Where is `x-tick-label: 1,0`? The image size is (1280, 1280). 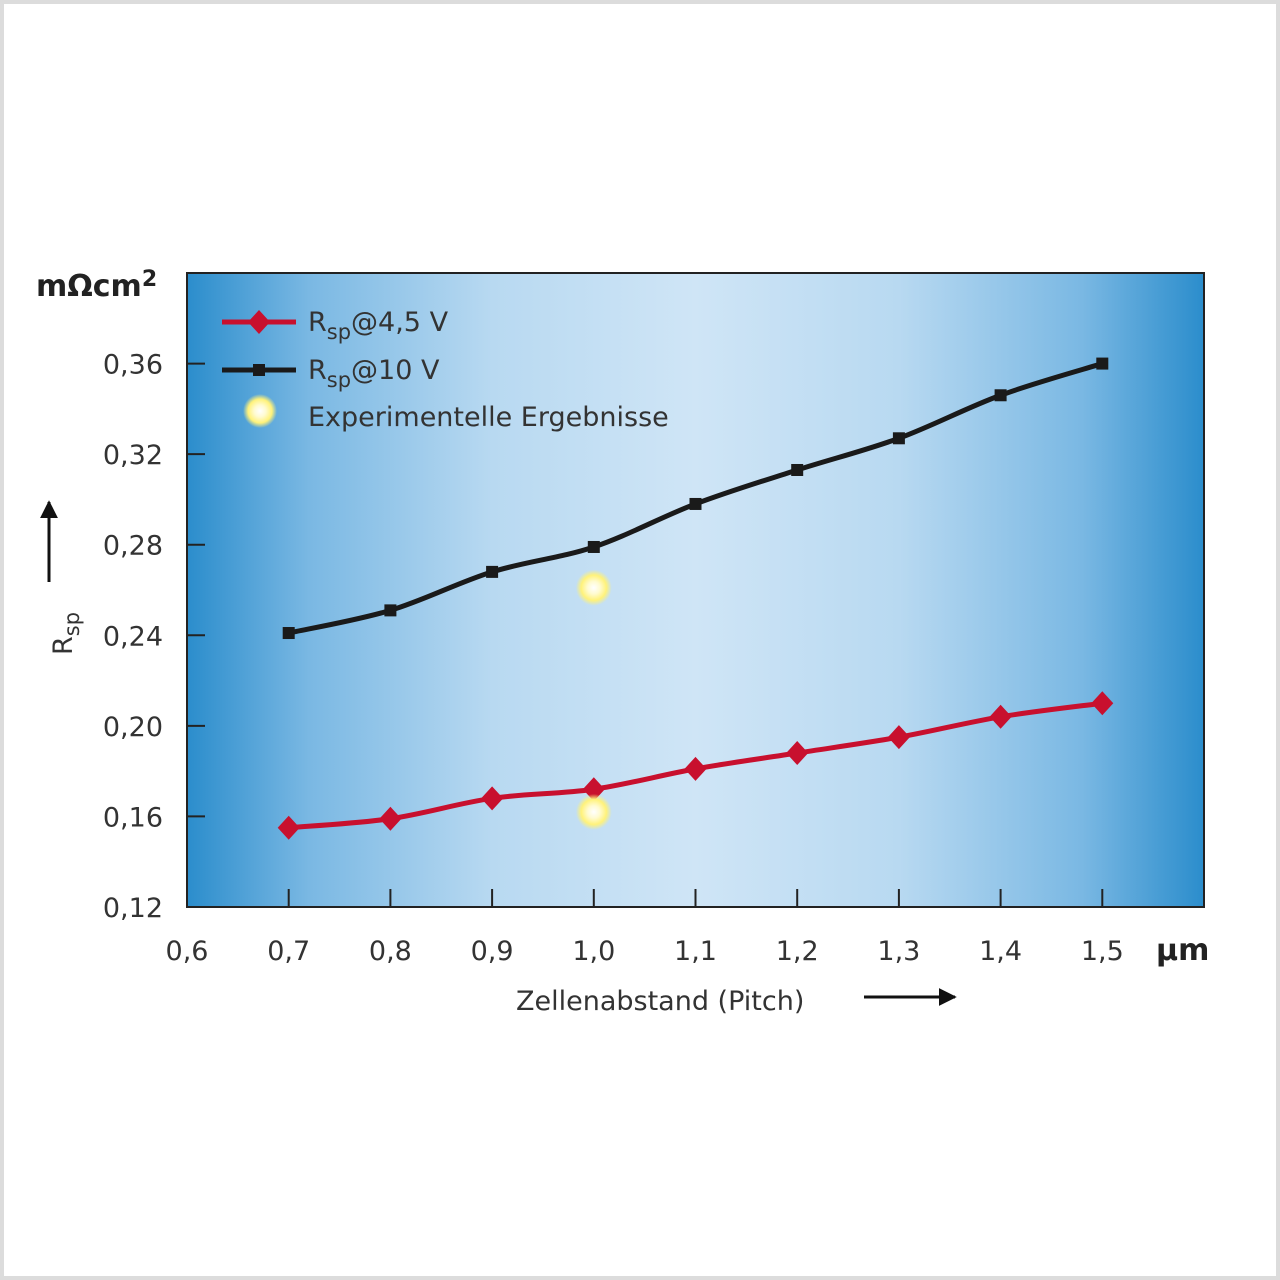 x-tick-label: 1,0 is located at coordinates (593, 951).